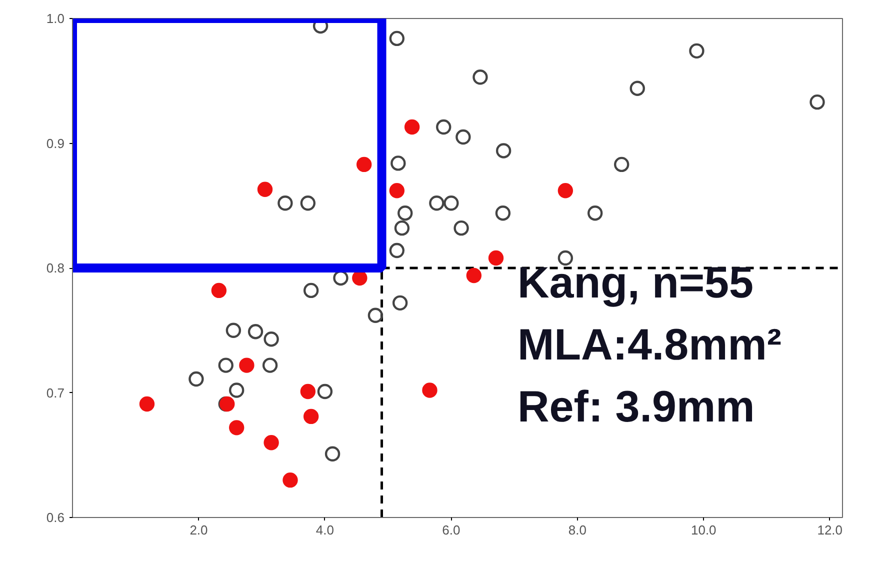 Image resolution: width=872 pixels, height=561 pixels. Describe the element at coordinates (650, 345) in the screenshot. I see `annotation: MLA:4.8mm²` at that location.